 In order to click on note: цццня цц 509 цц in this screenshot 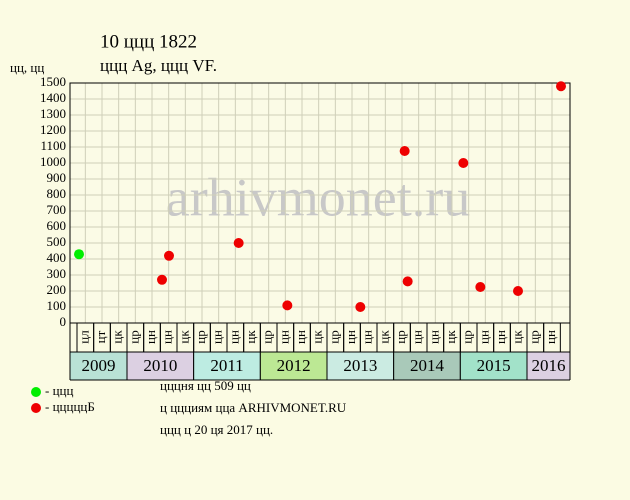, I will do `click(205, 385)`.